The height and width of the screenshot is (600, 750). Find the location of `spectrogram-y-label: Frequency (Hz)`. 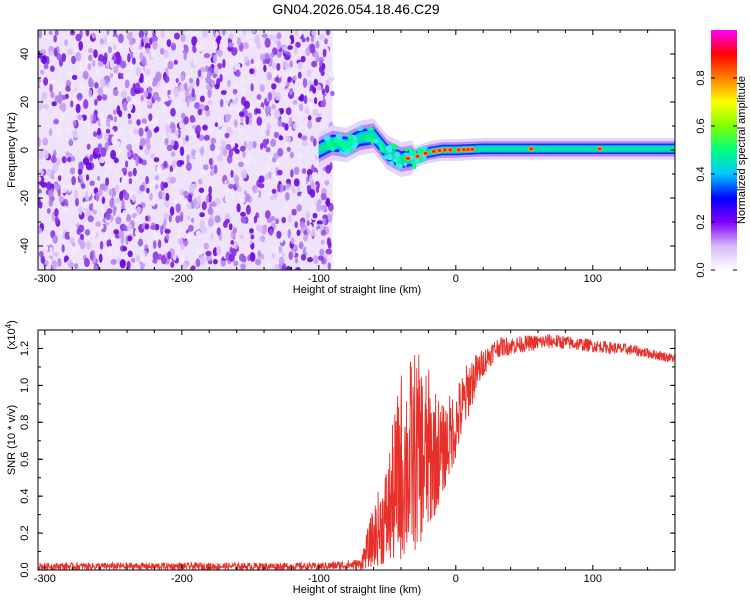

spectrogram-y-label: Frequency (Hz) is located at coordinates (12, 150).